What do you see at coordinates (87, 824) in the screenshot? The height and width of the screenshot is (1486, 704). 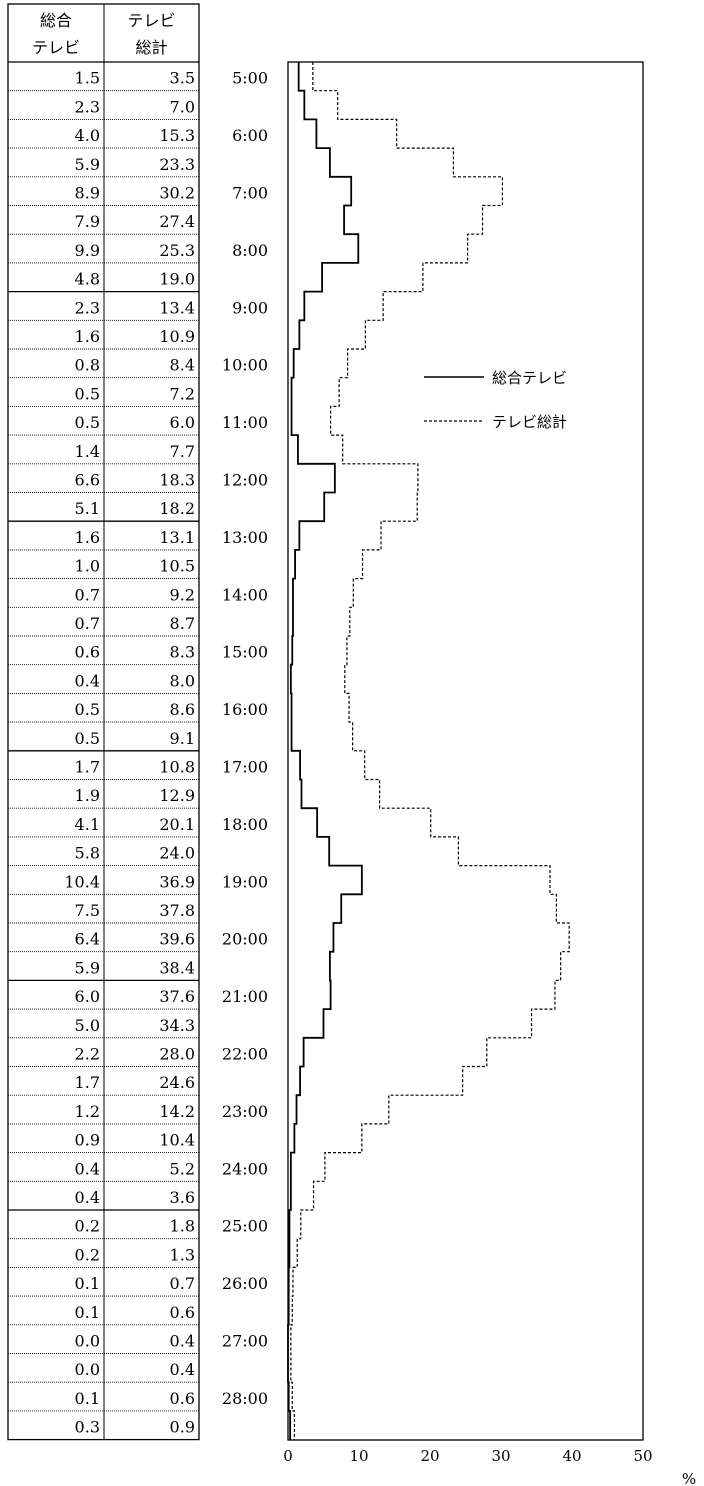 I see `table-cell-series1: 4.1` at bounding box center [87, 824].